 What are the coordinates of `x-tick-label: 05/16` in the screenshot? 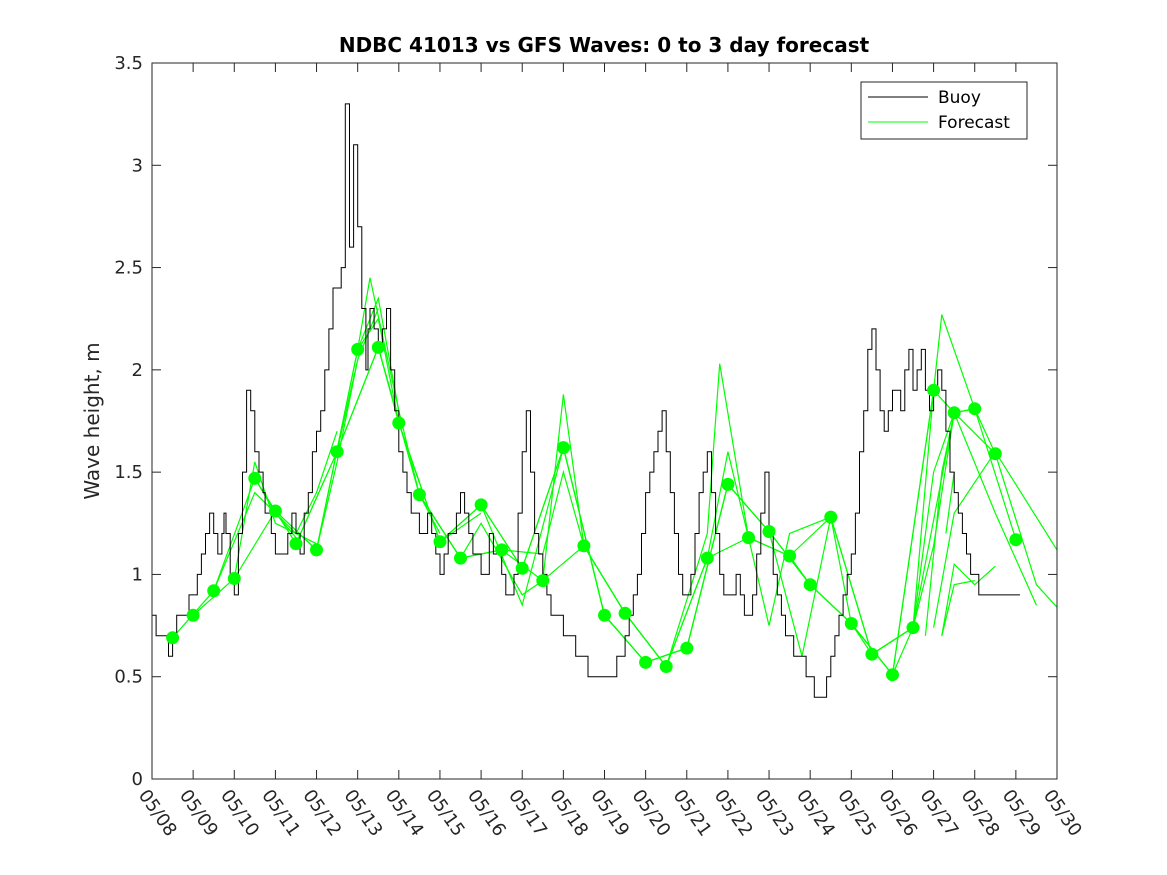 It's located at (486, 813).